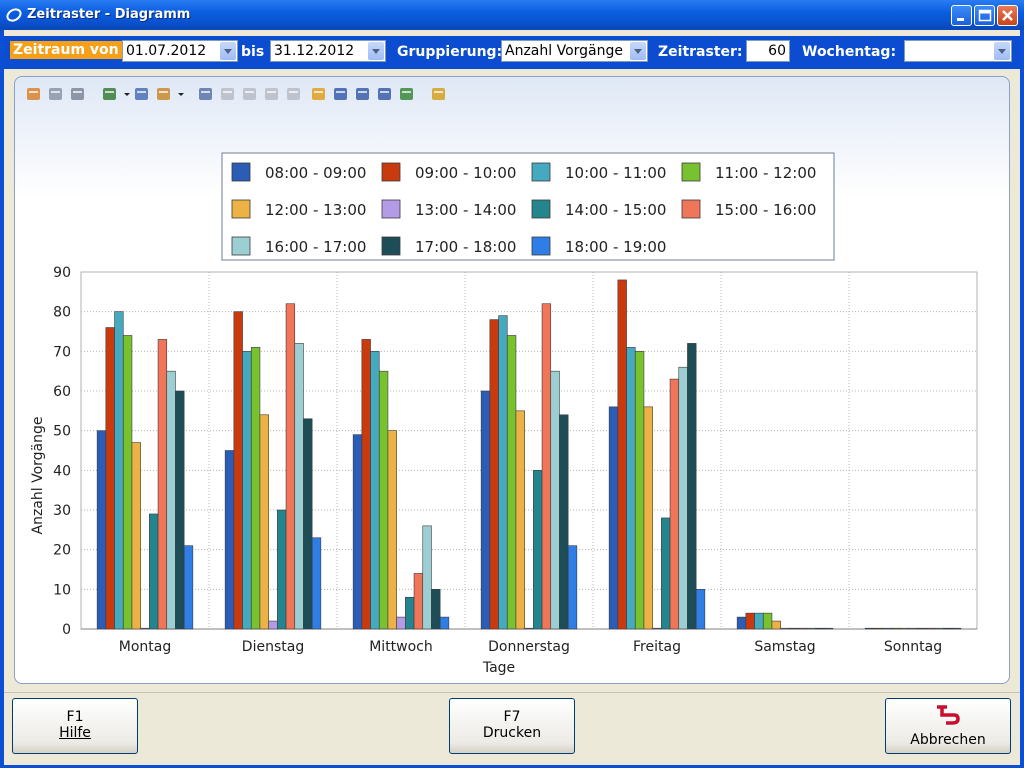  What do you see at coordinates (528, 206) in the screenshot?
I see `legend-box` at bounding box center [528, 206].